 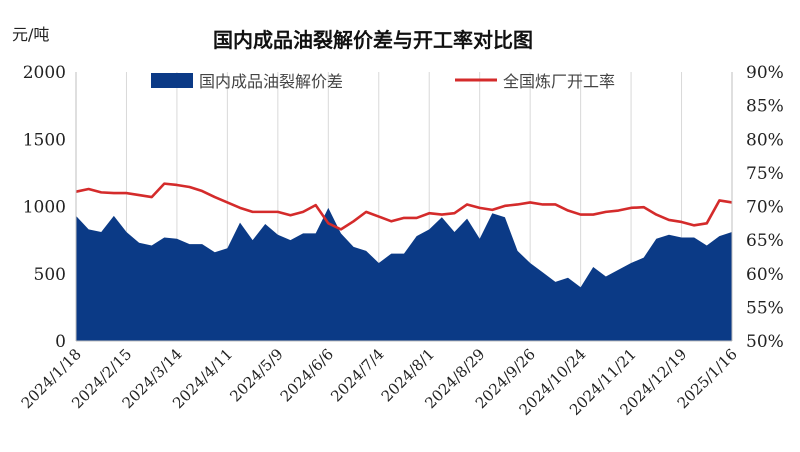 I want to click on series-line-utilization, so click(x=404, y=206).